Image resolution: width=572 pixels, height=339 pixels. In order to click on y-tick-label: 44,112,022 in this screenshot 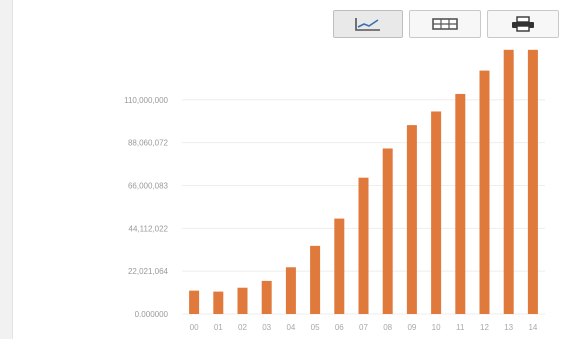, I will do `click(149, 228)`.